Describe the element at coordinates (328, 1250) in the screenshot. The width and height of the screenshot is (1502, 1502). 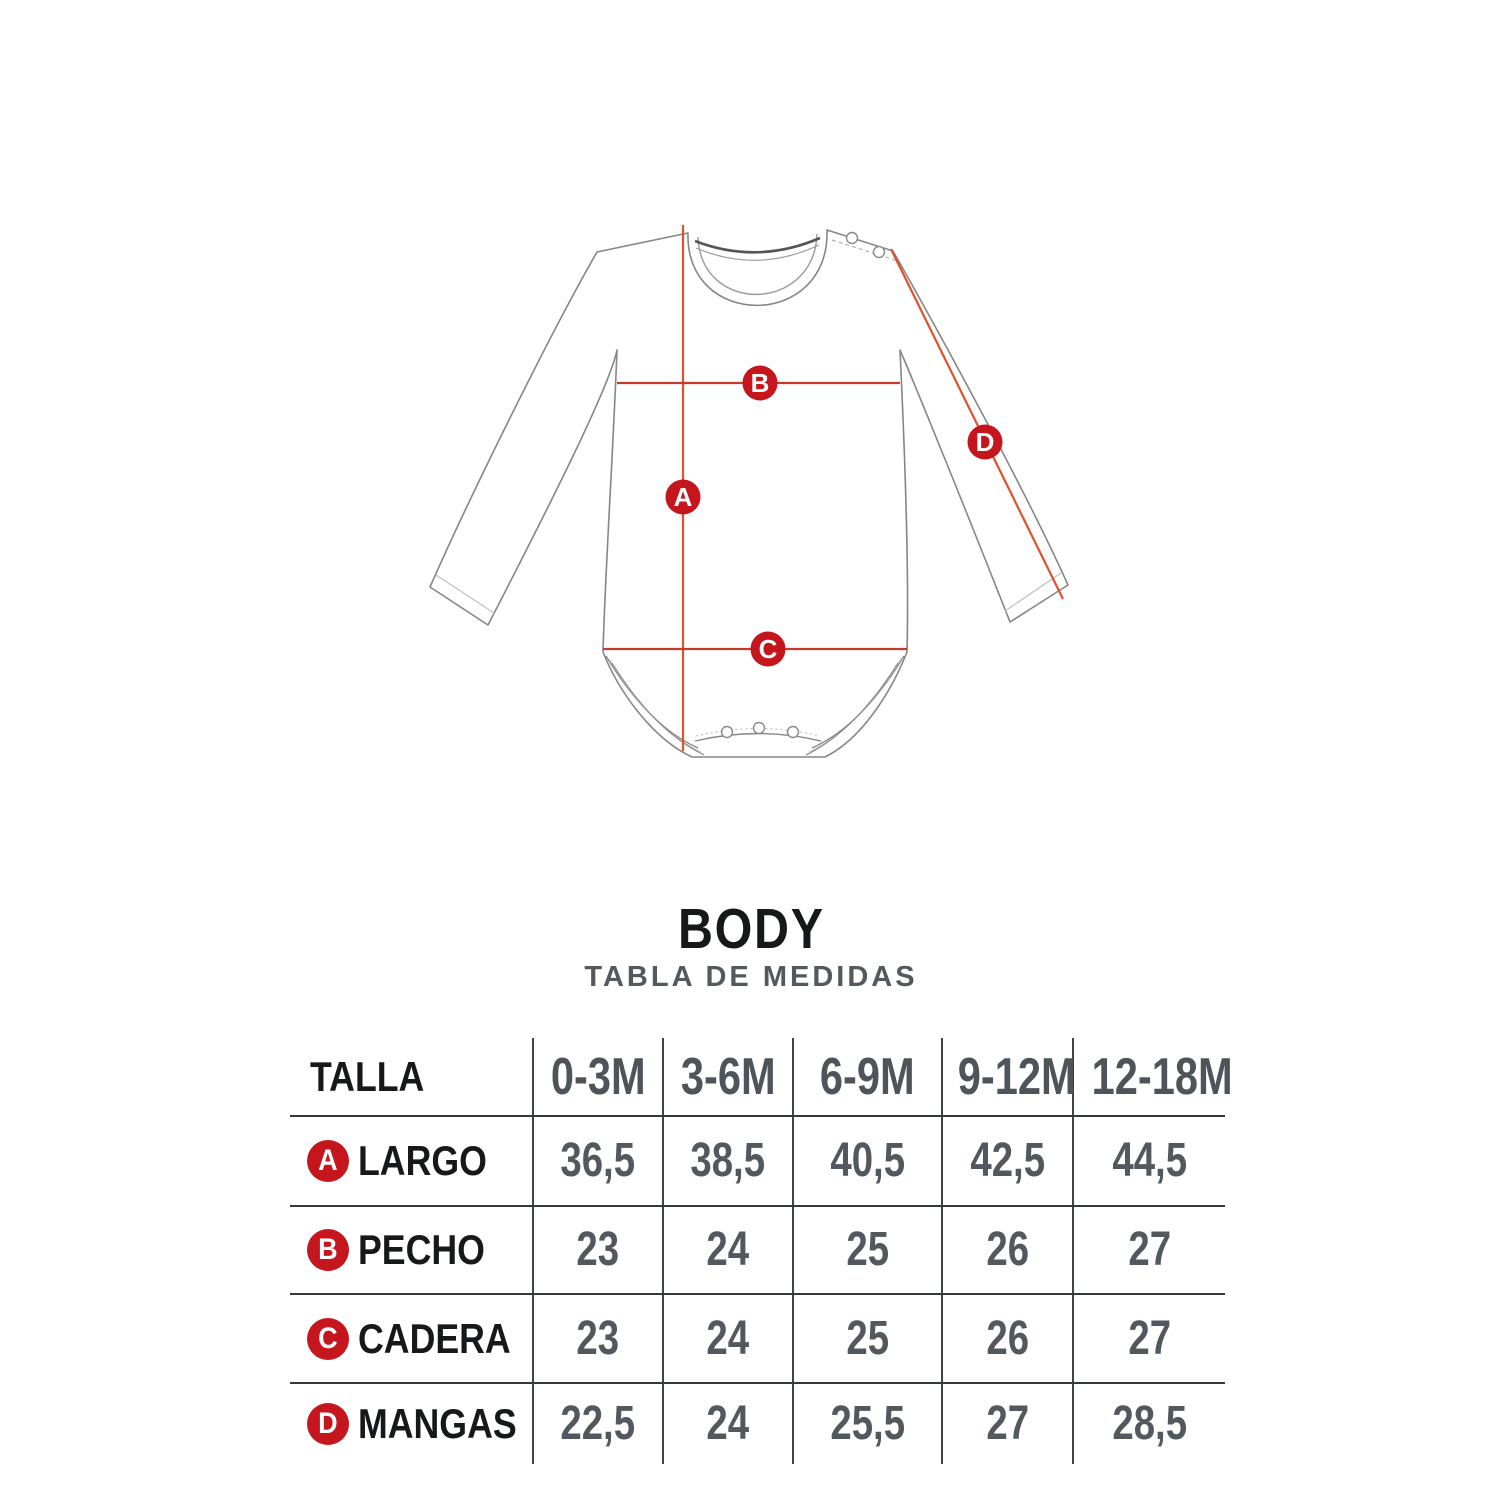
I see `marker-badge-b: B` at that location.